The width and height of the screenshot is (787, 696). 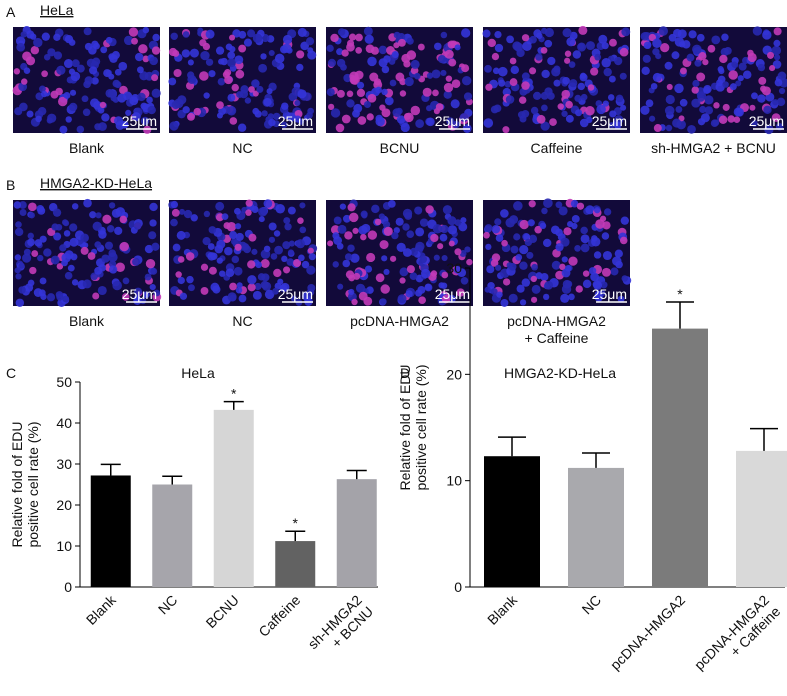 I want to click on image-caption: Caffeine, so click(x=557, y=148).